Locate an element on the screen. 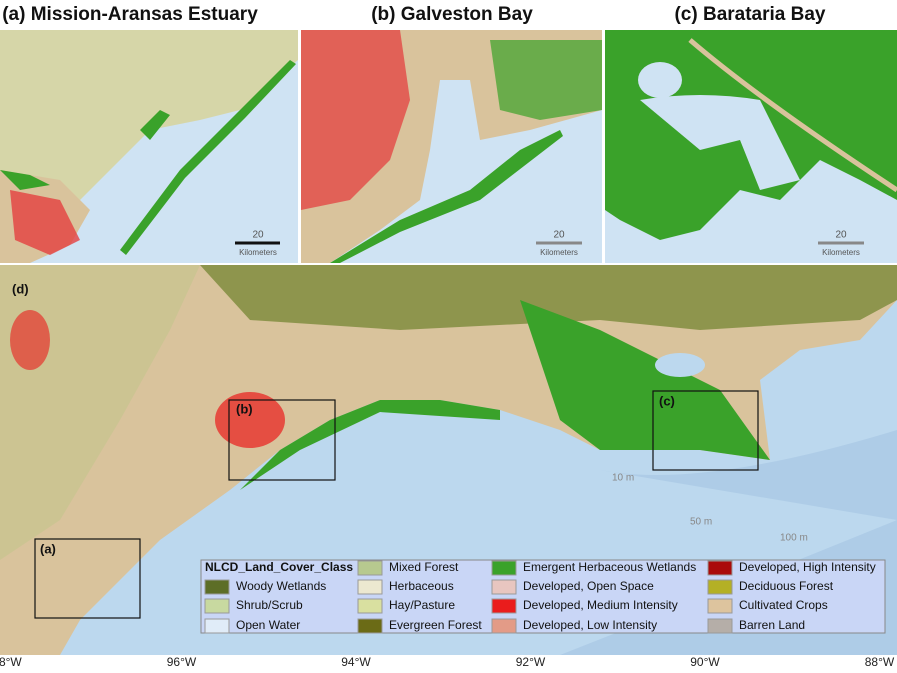 The height and width of the screenshot is (673, 897). longitude-label: 94°W is located at coordinates (356, 662).